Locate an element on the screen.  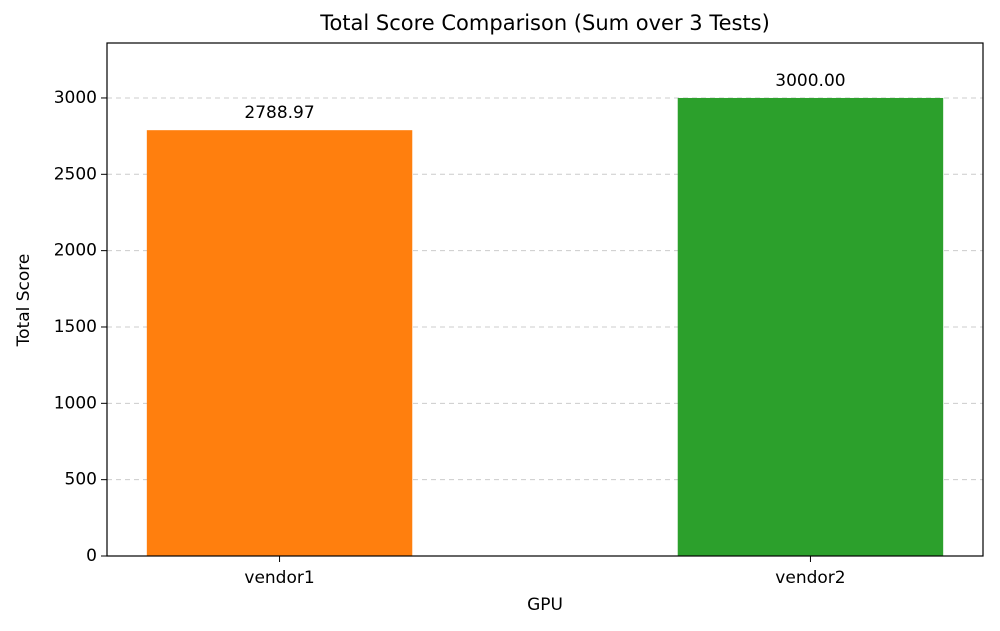
y-tick-label: 0 is located at coordinates (91, 556).